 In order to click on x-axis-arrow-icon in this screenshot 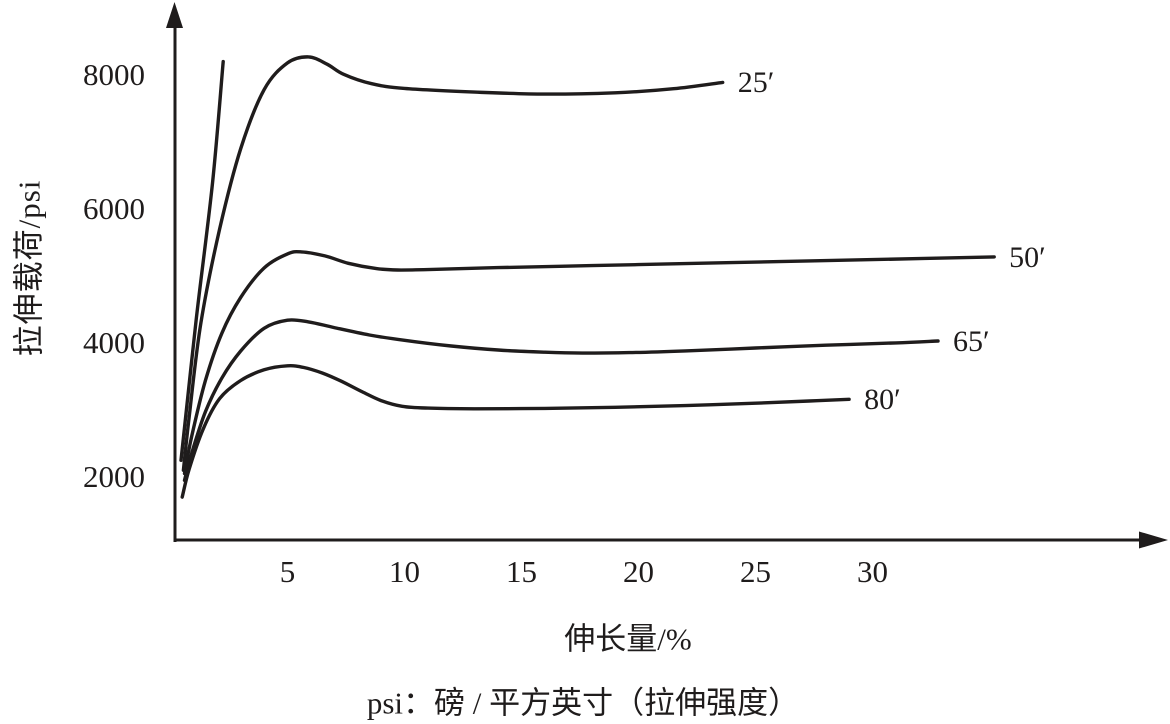, I will do `click(1153, 540)`.